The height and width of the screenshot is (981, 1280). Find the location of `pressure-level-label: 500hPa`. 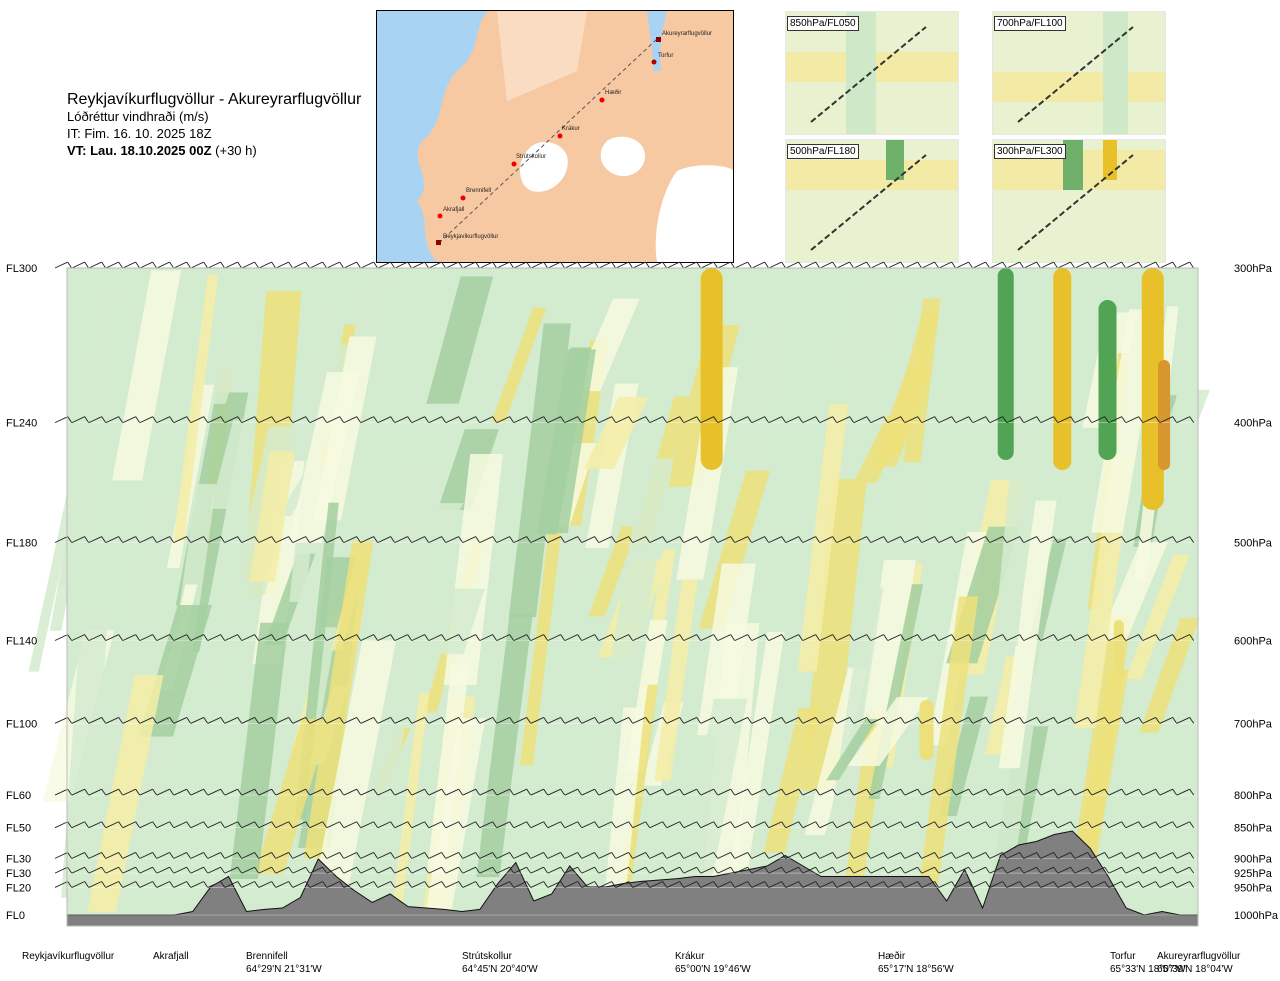

pressure-level-label: 500hPa is located at coordinates (1253, 544).